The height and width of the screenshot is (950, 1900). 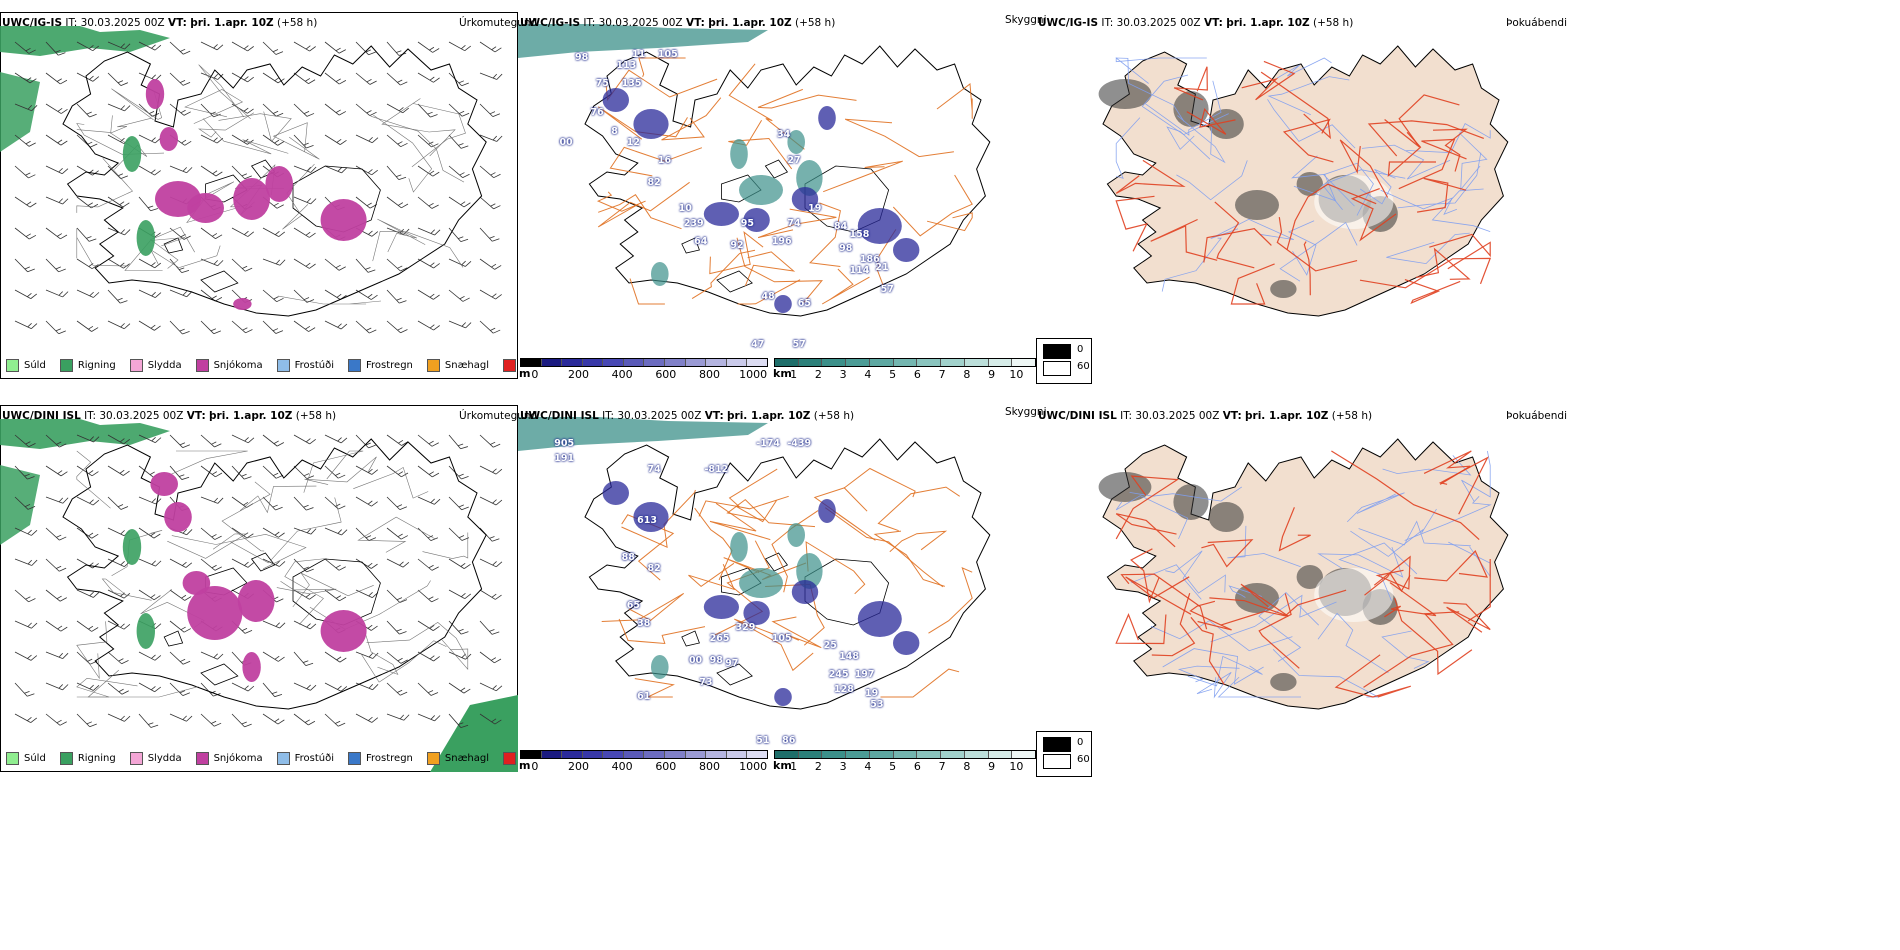 I want to click on cloudbase-colorbar-strip, so click(x=644, y=362).